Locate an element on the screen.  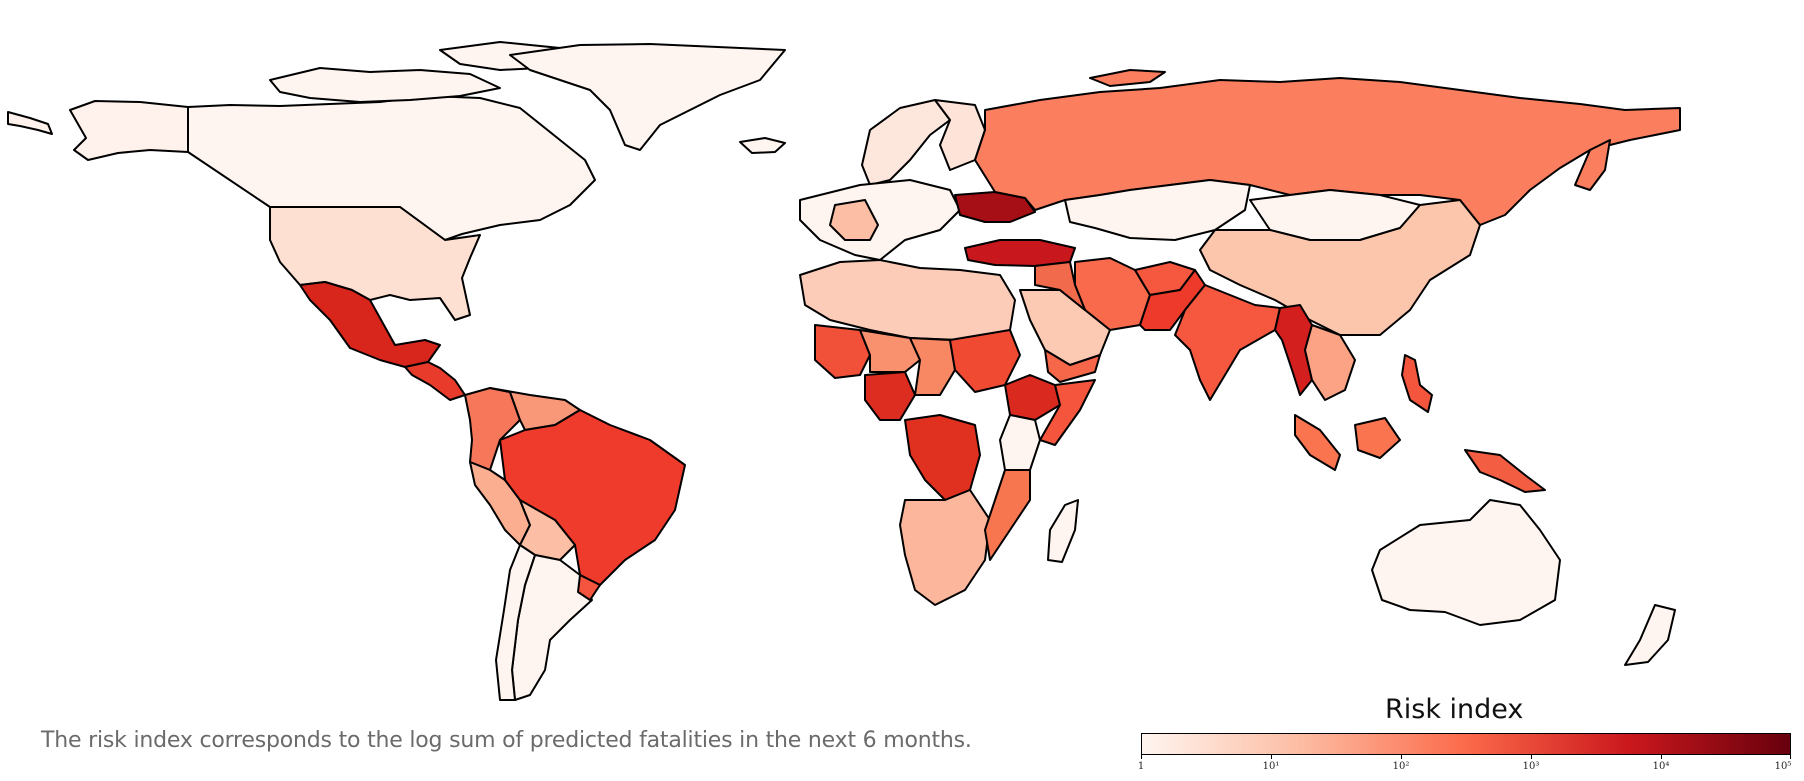
country-southern-africa is located at coordinates (945, 547).